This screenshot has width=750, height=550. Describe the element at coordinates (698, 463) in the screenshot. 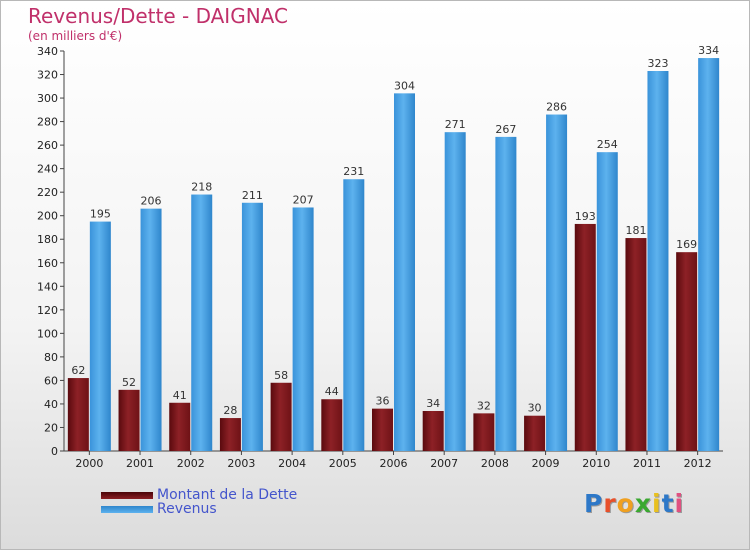

I see `x-tick-label: 2012` at that location.